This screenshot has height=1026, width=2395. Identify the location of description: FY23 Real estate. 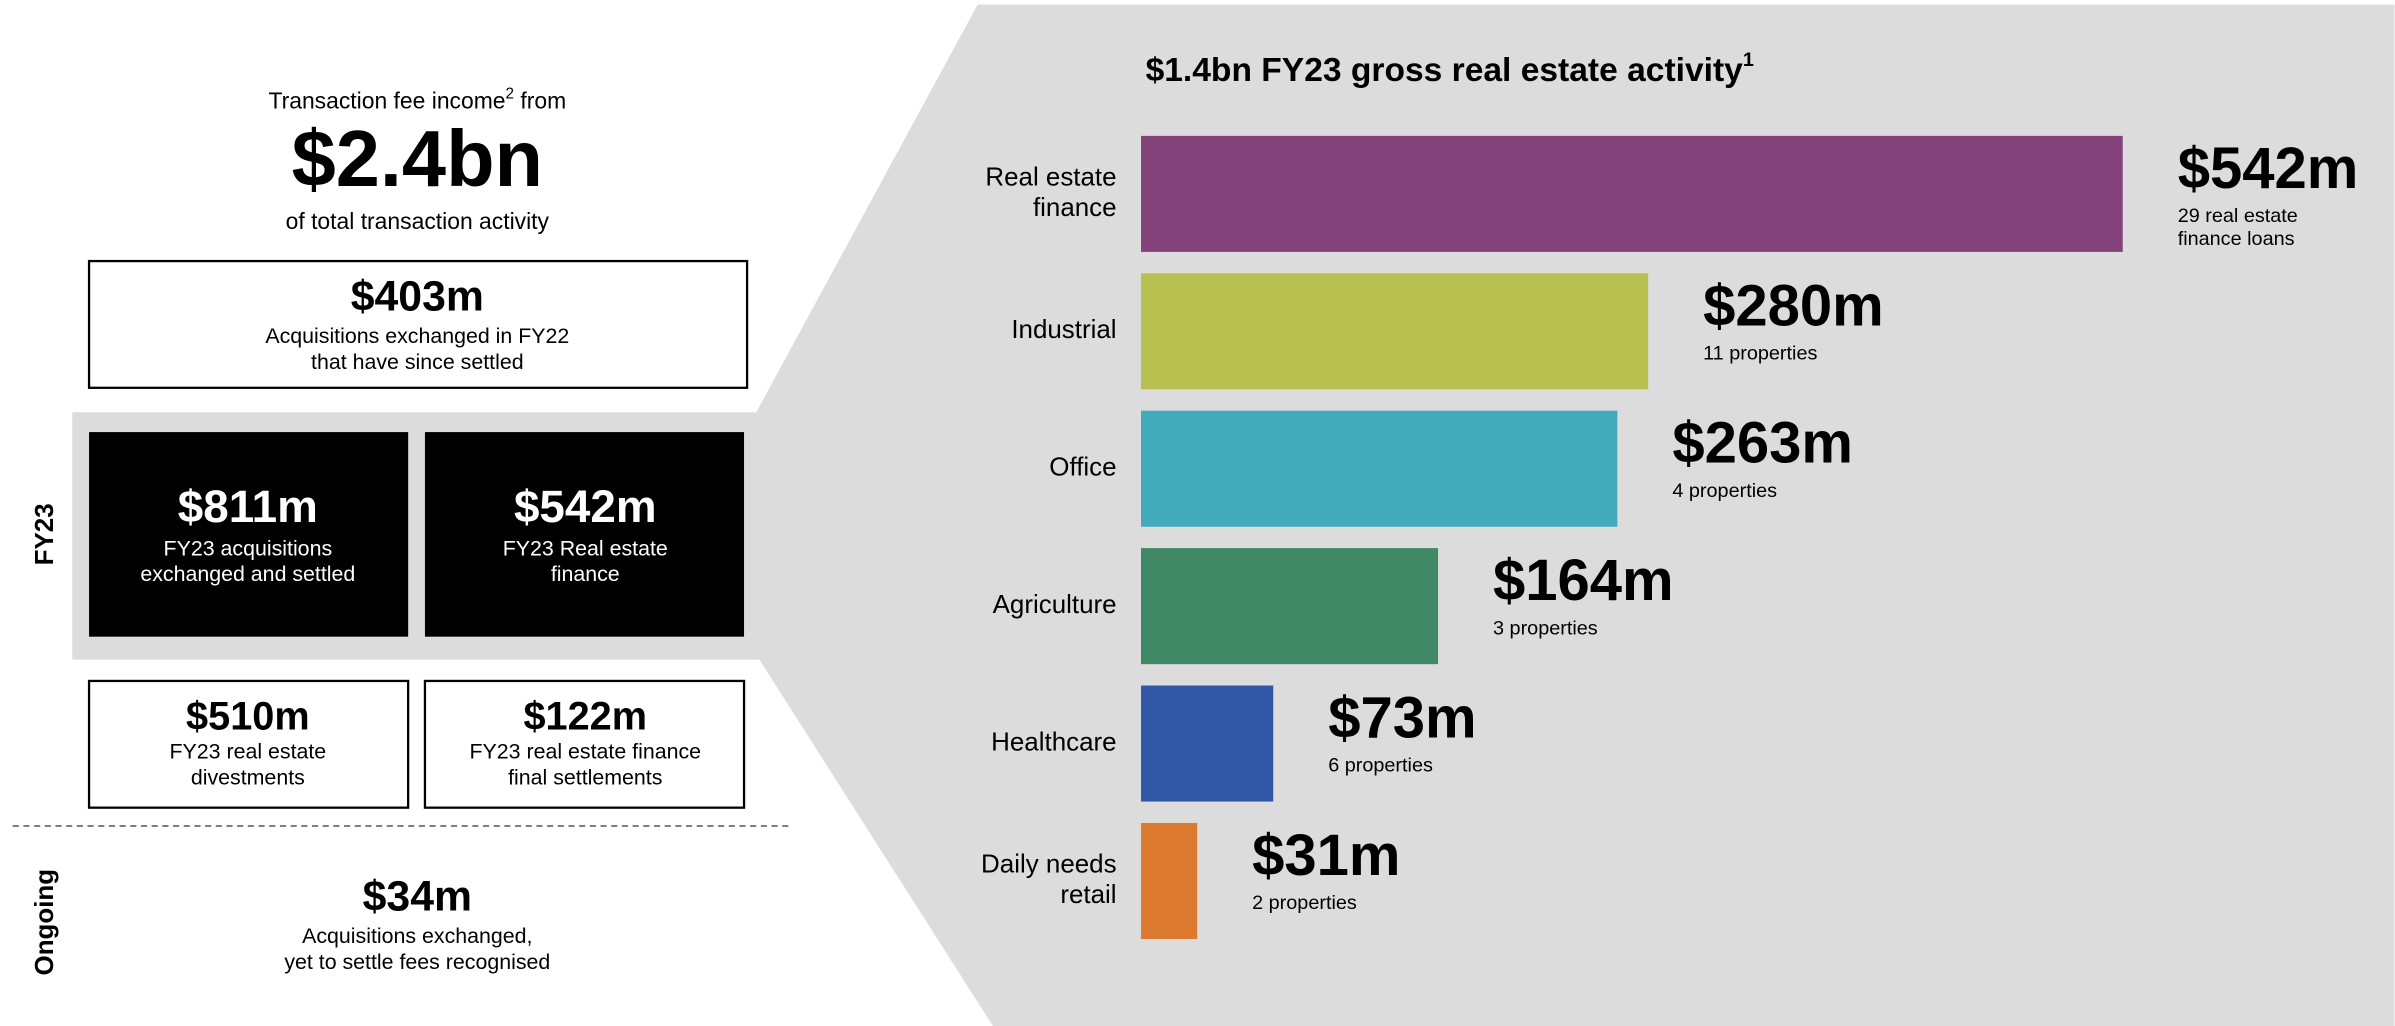
(585, 548).